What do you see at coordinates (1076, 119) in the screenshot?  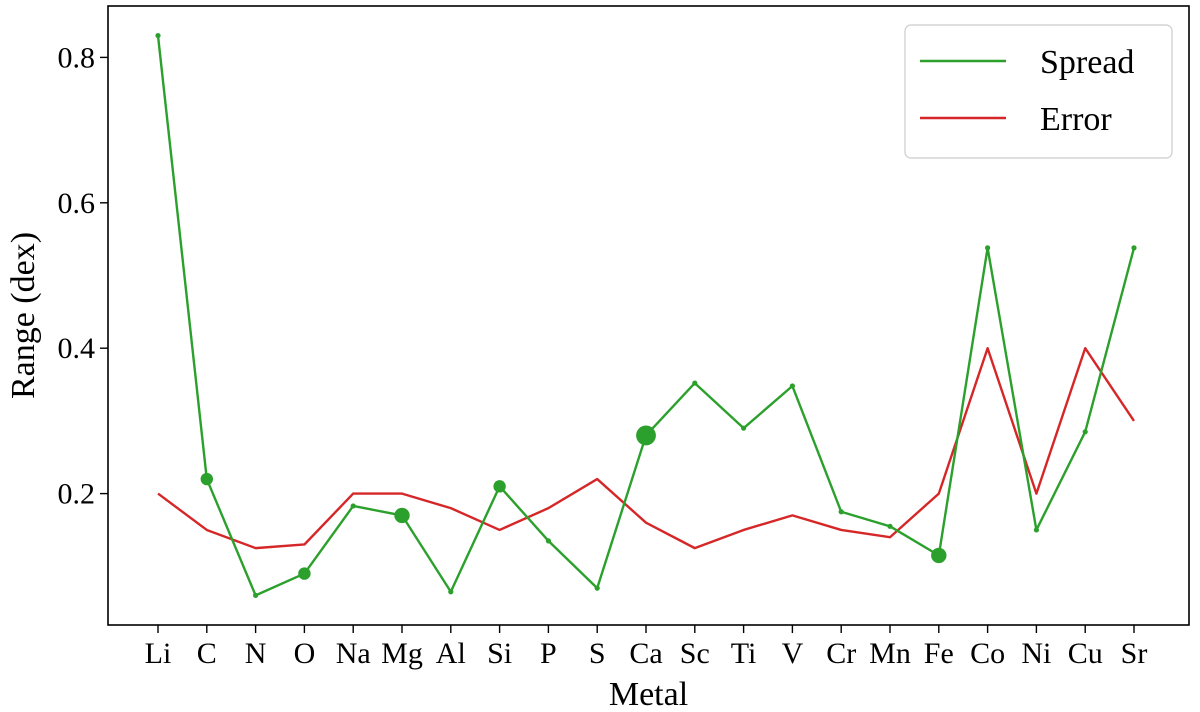 I see `legend-label-error: Error` at bounding box center [1076, 119].